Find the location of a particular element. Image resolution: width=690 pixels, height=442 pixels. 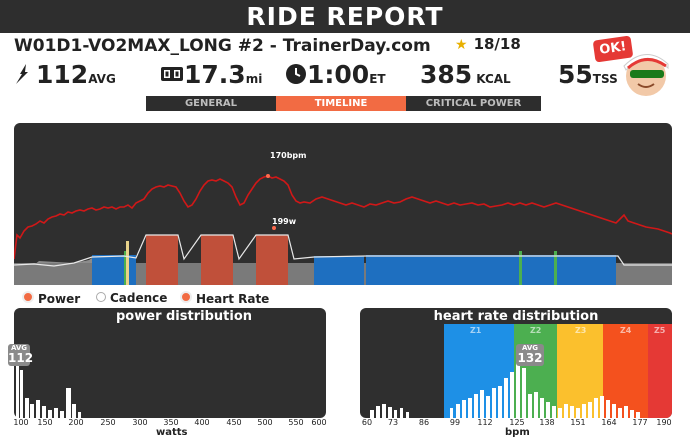

rating-value: 18/18 is located at coordinates (497, 44).